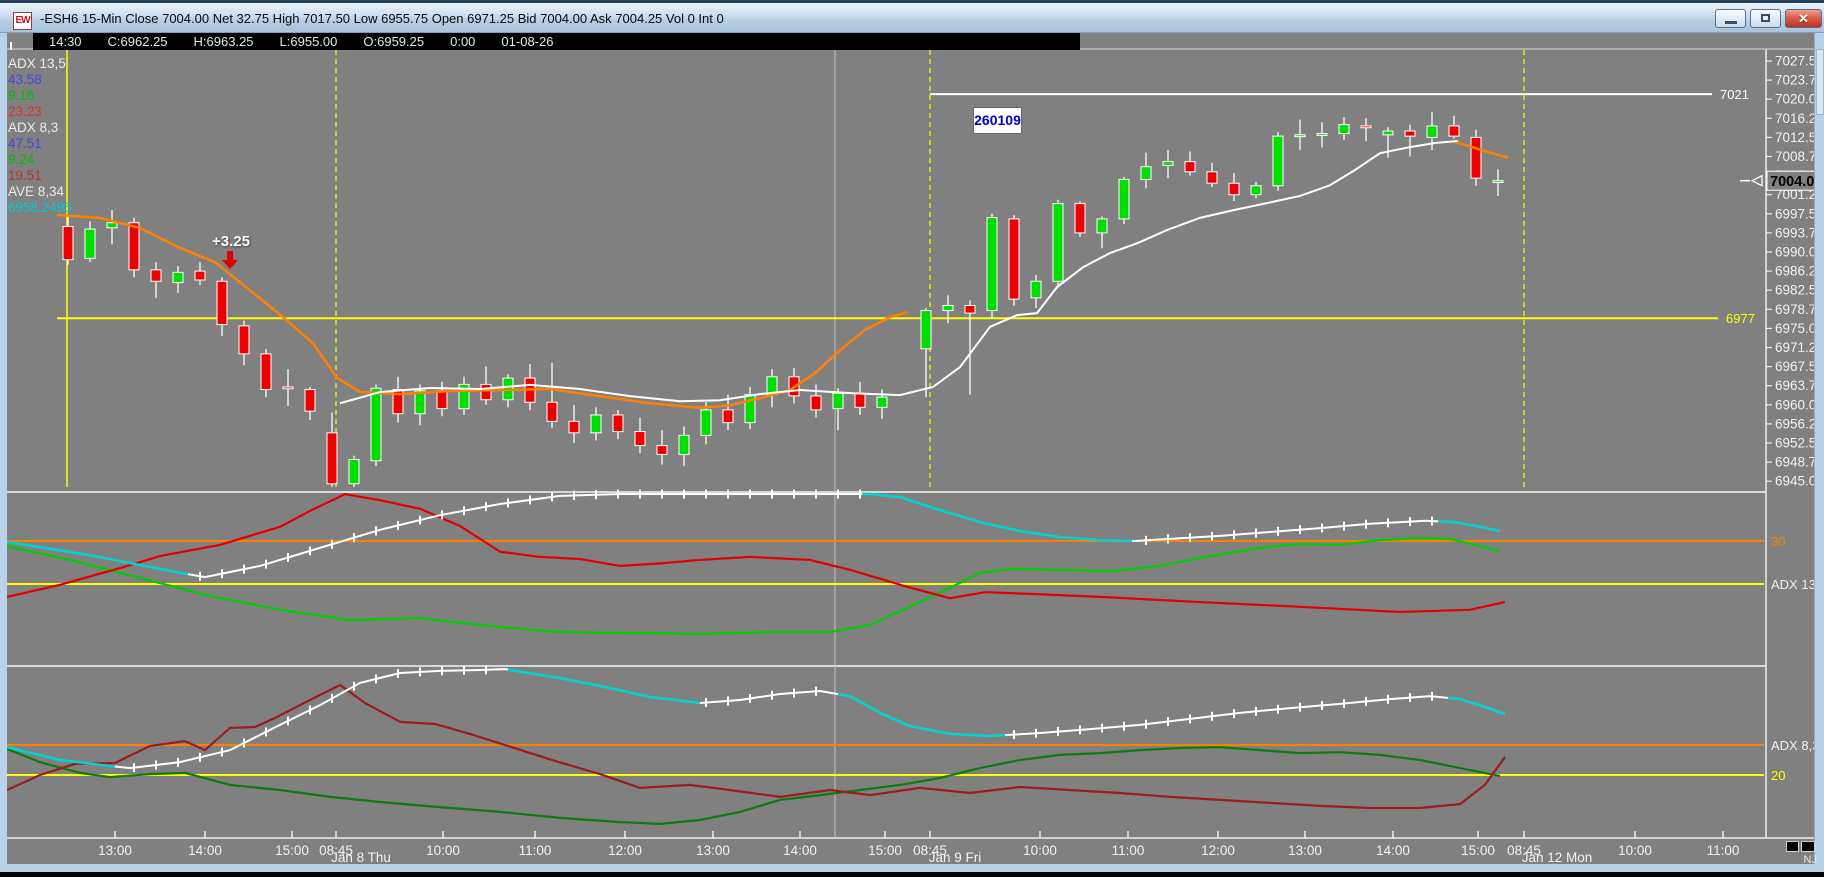 The height and width of the screenshot is (877, 1824). Describe the element at coordinates (1795, 584) in the screenshot. I see `svg-text: ADX 13,` at that location.